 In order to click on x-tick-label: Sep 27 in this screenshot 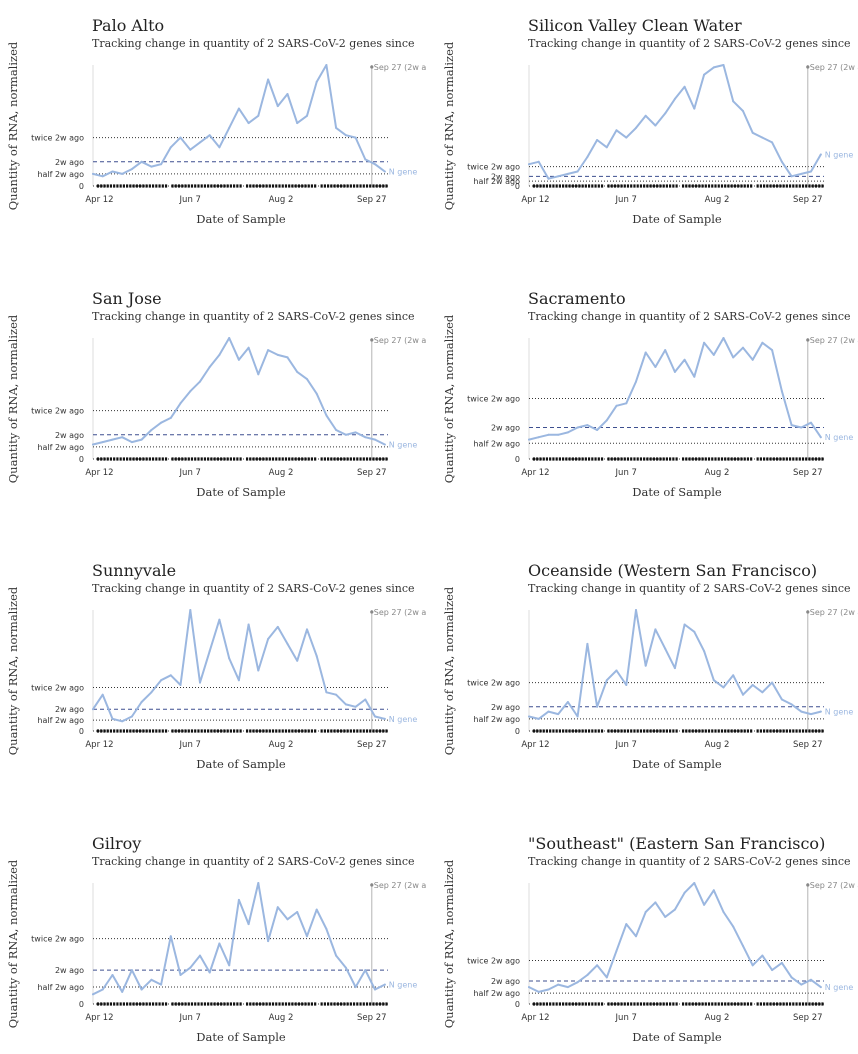, I will do `click(372, 200)`.